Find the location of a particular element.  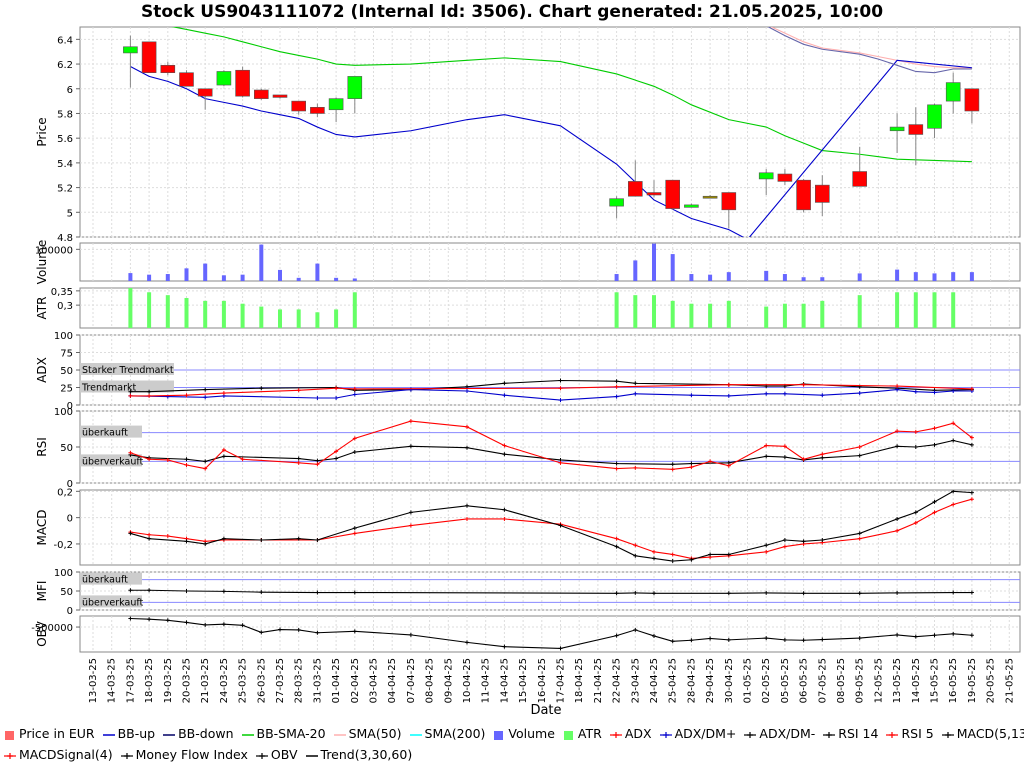

price-y-tick-label: 5 is located at coordinates (70, 213).